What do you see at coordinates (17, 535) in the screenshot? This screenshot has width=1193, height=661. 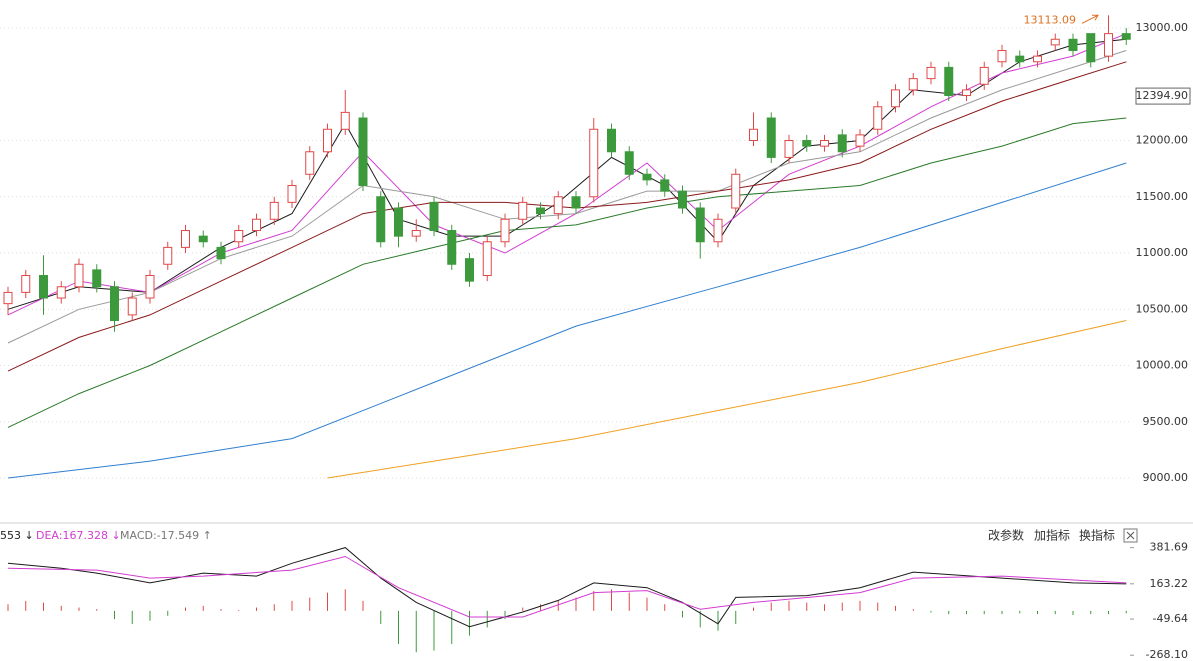 I see `indicator-value: 553 ↓` at bounding box center [17, 535].